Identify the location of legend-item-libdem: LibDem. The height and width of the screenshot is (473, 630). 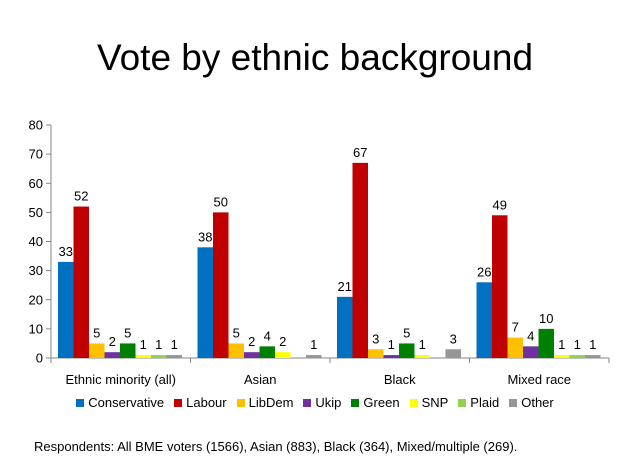
(265, 402).